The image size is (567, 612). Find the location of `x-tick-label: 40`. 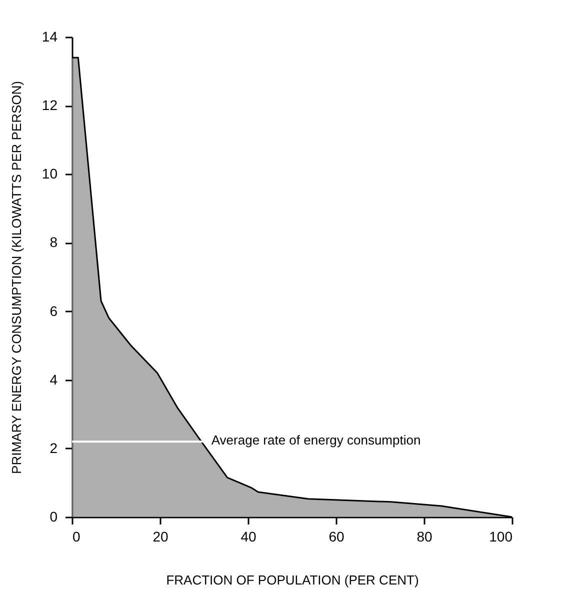

x-tick-label: 40 is located at coordinates (248, 536).